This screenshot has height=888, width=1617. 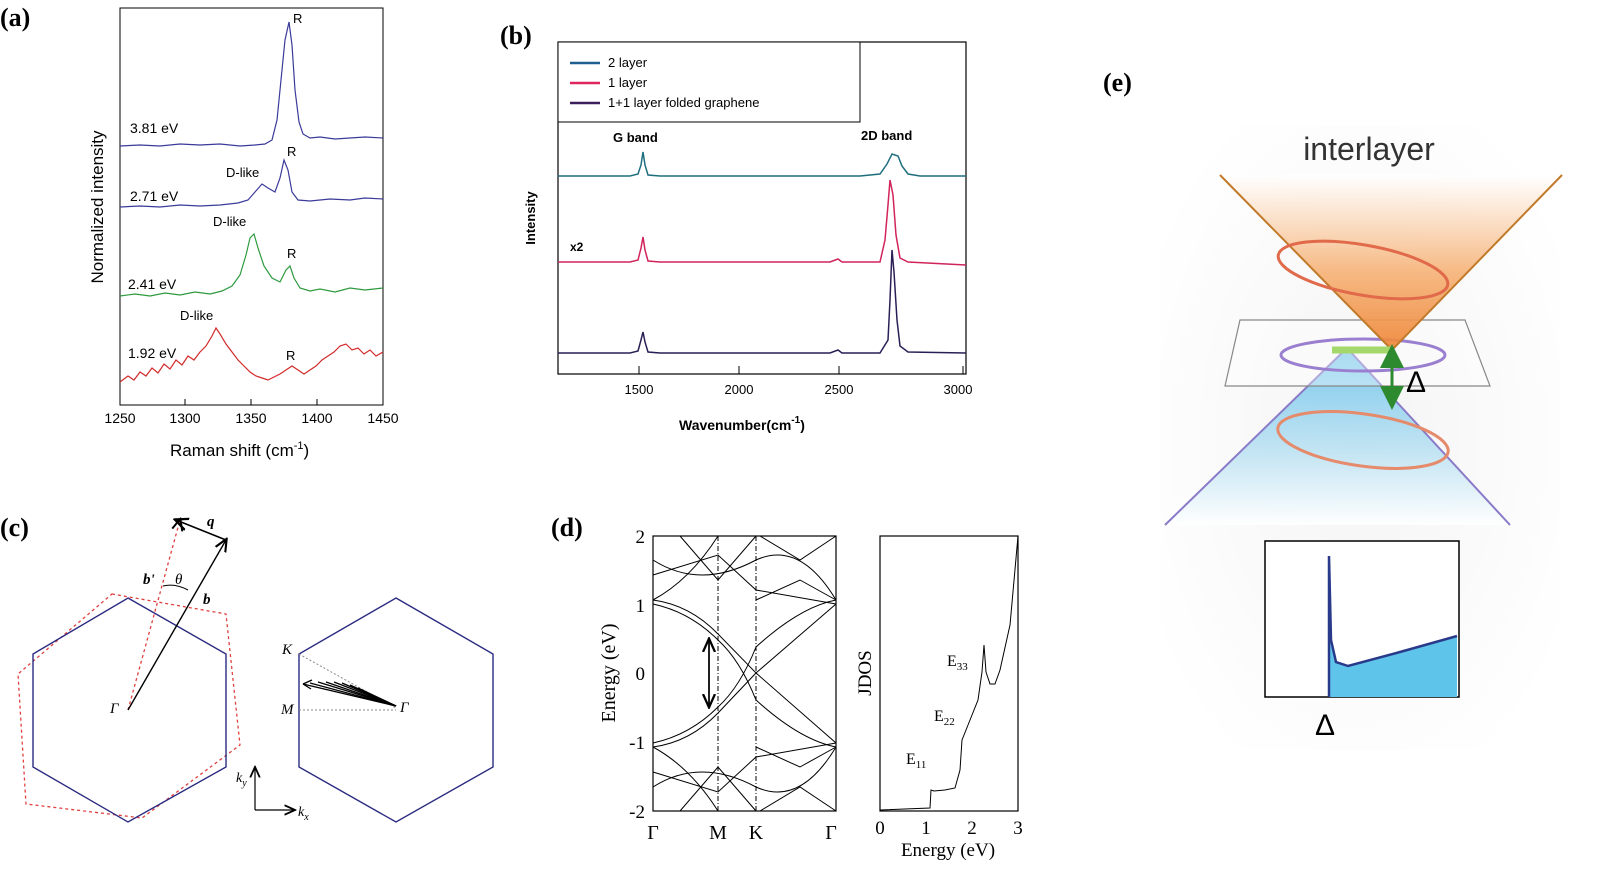 What do you see at coordinates (97, 207) in the screenshot?
I see `panel-a-ylabel: Normalized intensity` at bounding box center [97, 207].